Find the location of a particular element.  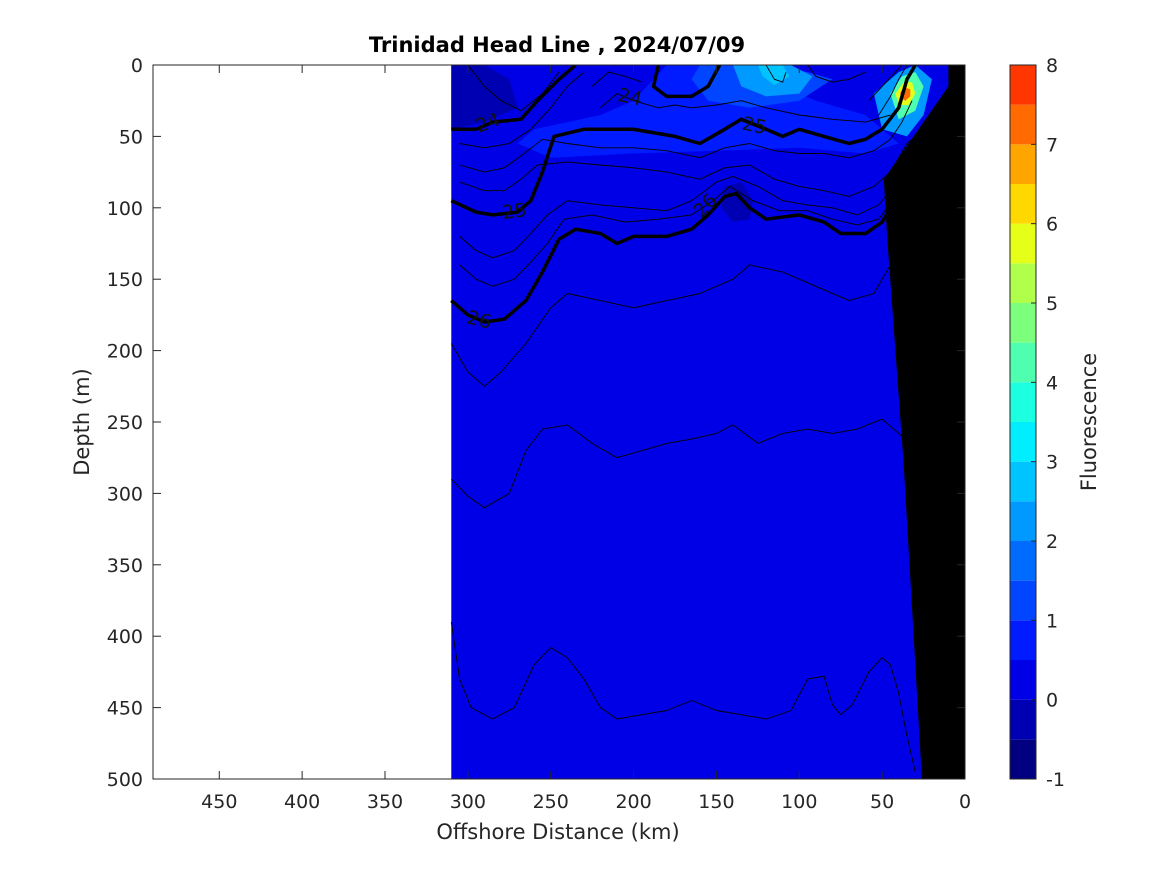

x-tick-label-50: 50 is located at coordinates (882, 802).